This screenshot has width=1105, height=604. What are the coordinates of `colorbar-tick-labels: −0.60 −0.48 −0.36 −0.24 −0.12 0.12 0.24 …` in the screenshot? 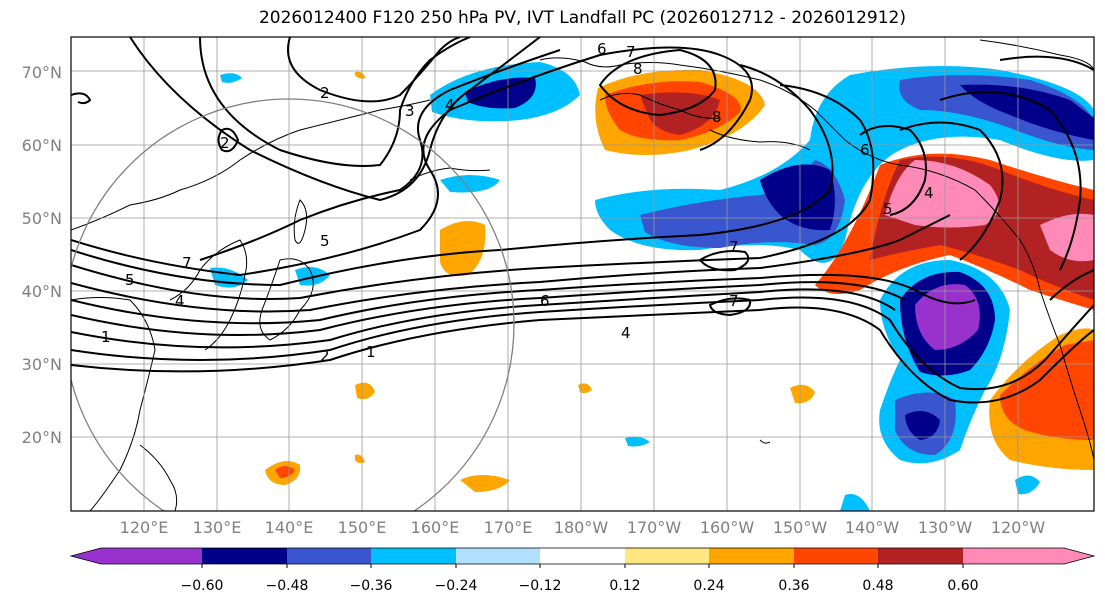 It's located at (580, 586).